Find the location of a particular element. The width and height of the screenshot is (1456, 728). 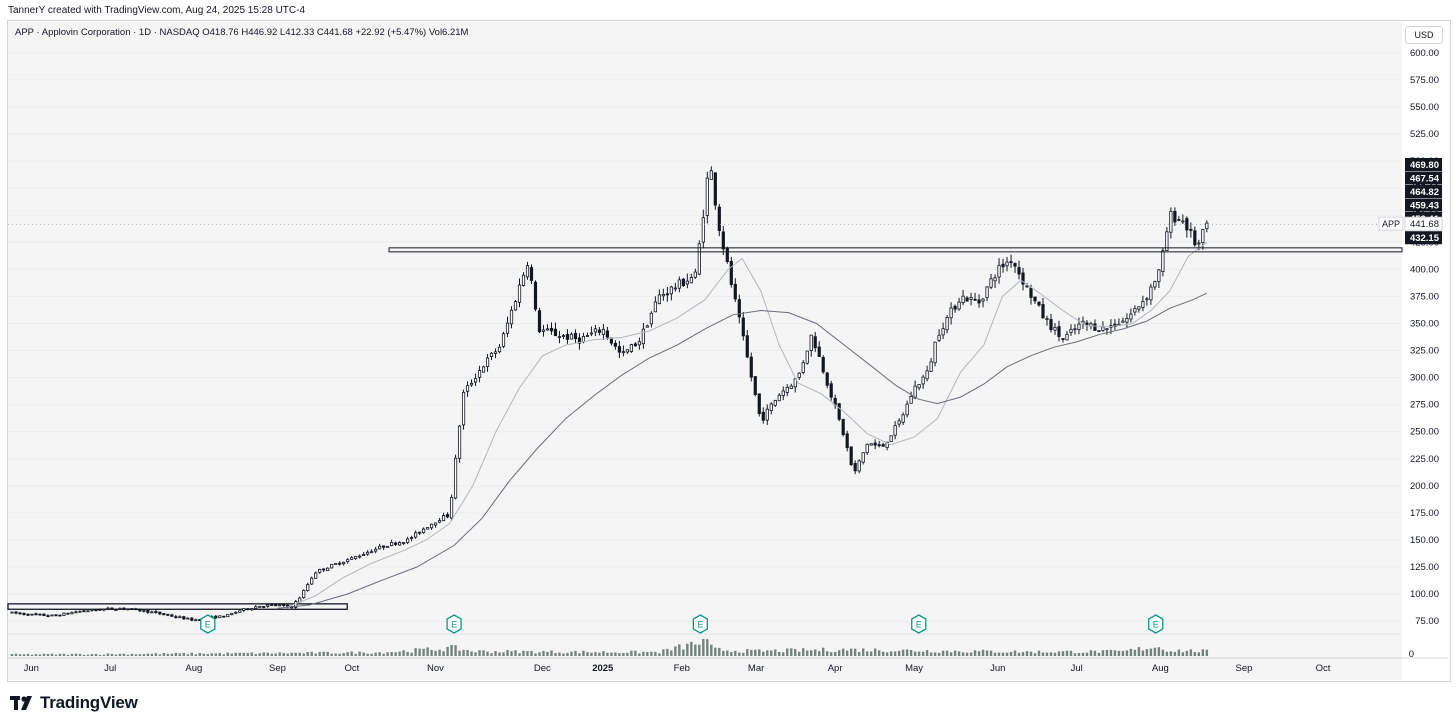

last-price-tag-text: 441.68 is located at coordinates (1424, 224).